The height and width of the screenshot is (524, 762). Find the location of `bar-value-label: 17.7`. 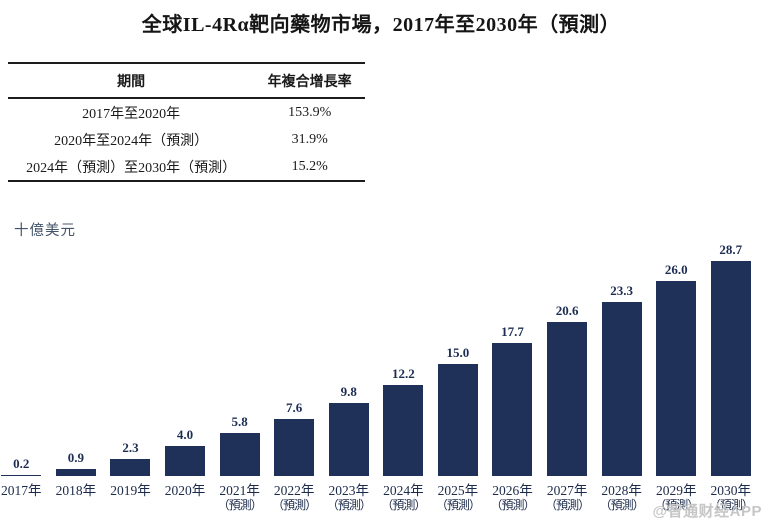

bar-value-label: 17.7 is located at coordinates (512, 332).